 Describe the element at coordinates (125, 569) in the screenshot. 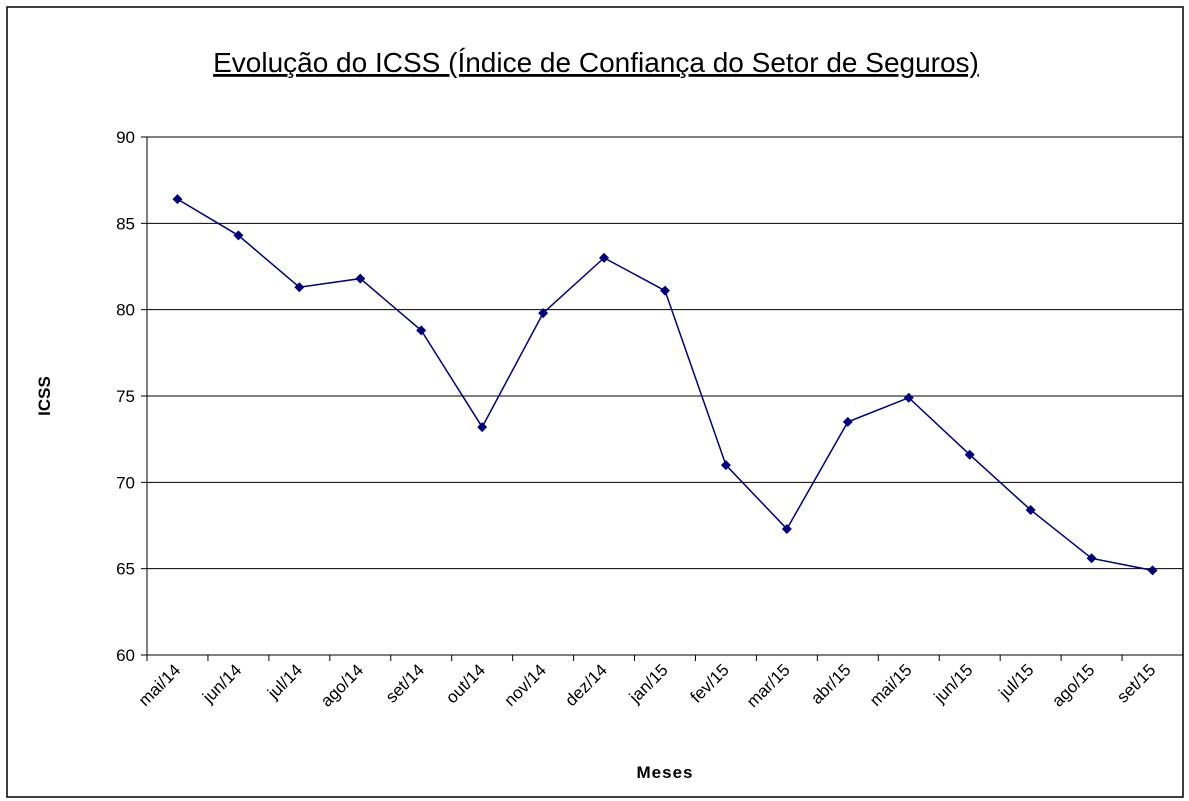

I see `y-tick-label: 65` at that location.